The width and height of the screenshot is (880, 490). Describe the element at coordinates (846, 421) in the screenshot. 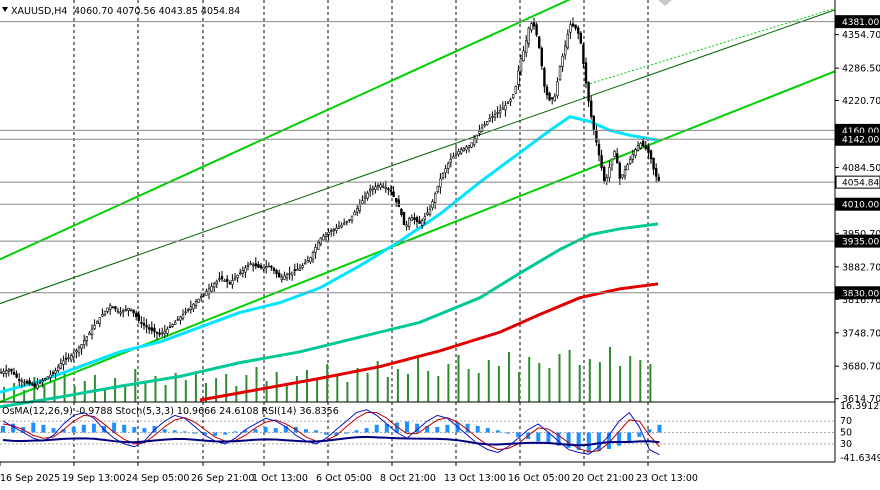

I see `osc-axis-label: 70` at that location.